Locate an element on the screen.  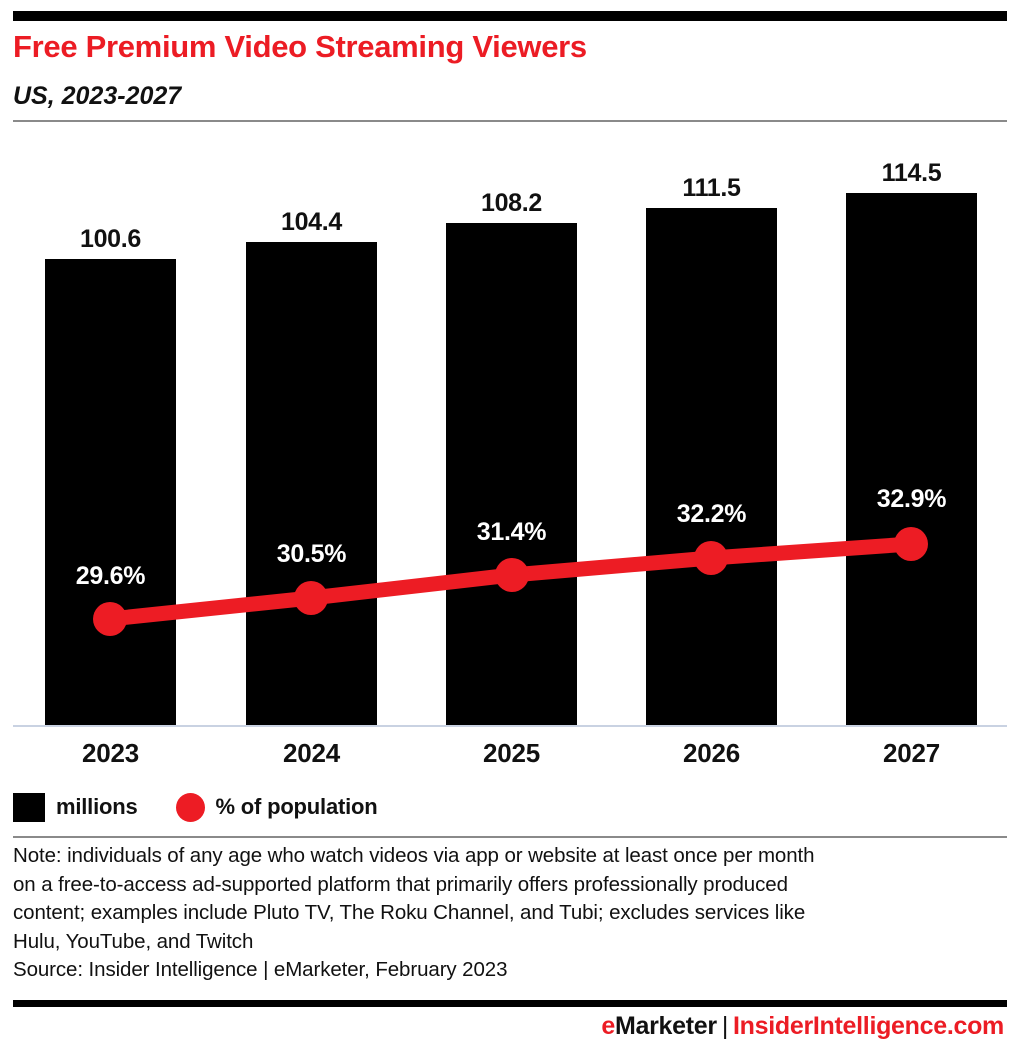
percent-point-2027 is located at coordinates (911, 544).